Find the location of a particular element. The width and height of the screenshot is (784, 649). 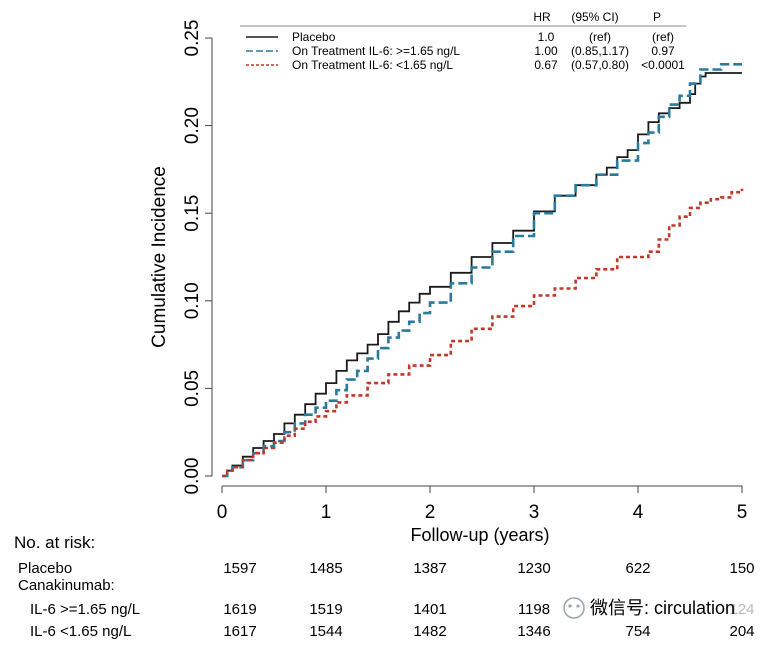

risk-cell: 150 is located at coordinates (741, 568).